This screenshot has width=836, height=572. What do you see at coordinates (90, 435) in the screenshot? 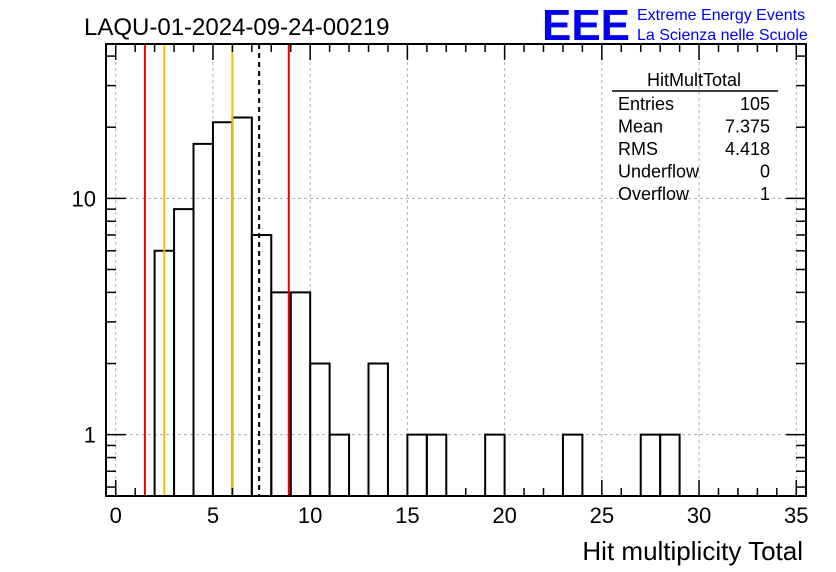
I see `y-tick-label: 1` at bounding box center [90, 435].